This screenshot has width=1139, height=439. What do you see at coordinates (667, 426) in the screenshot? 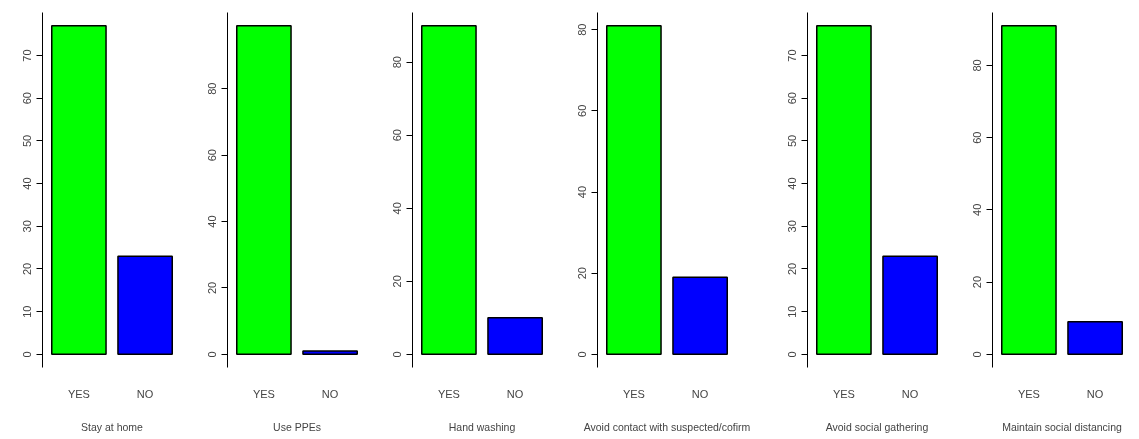
I see `x-axis-title: Avoid contact with suspected/cofirm` at bounding box center [667, 426].